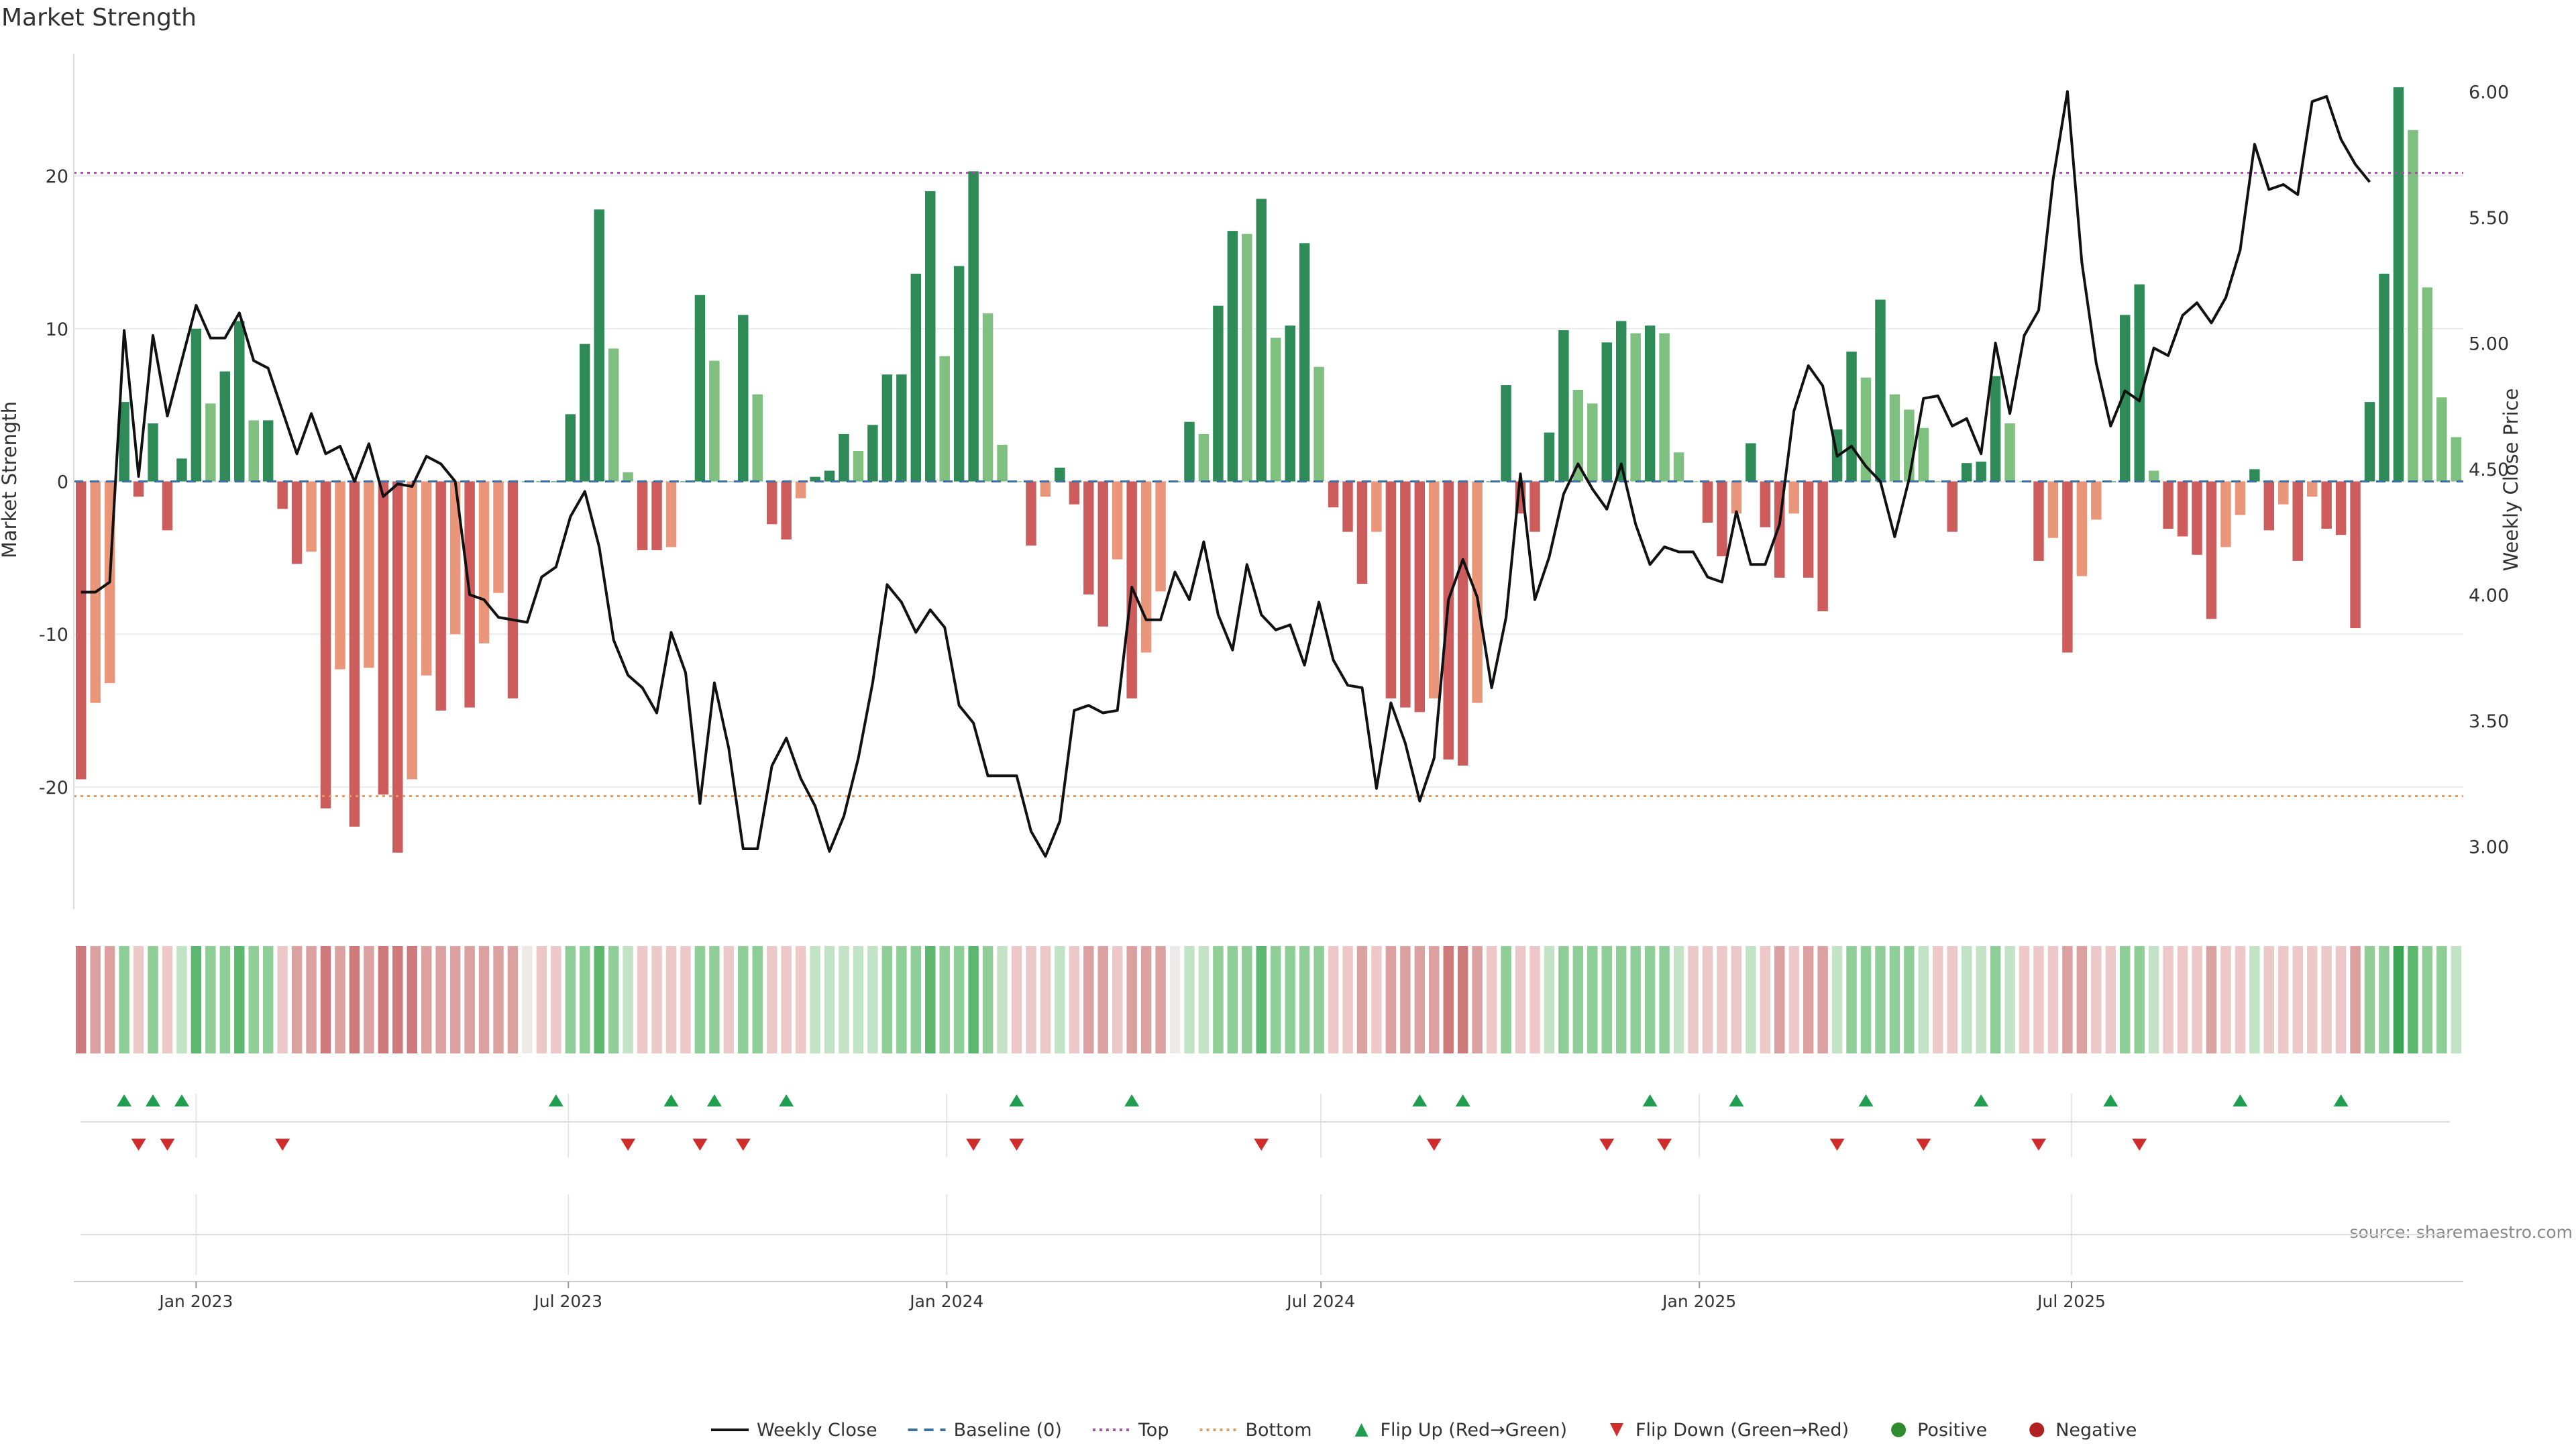  I want to click on flip-markers, so click(1265, 1123).